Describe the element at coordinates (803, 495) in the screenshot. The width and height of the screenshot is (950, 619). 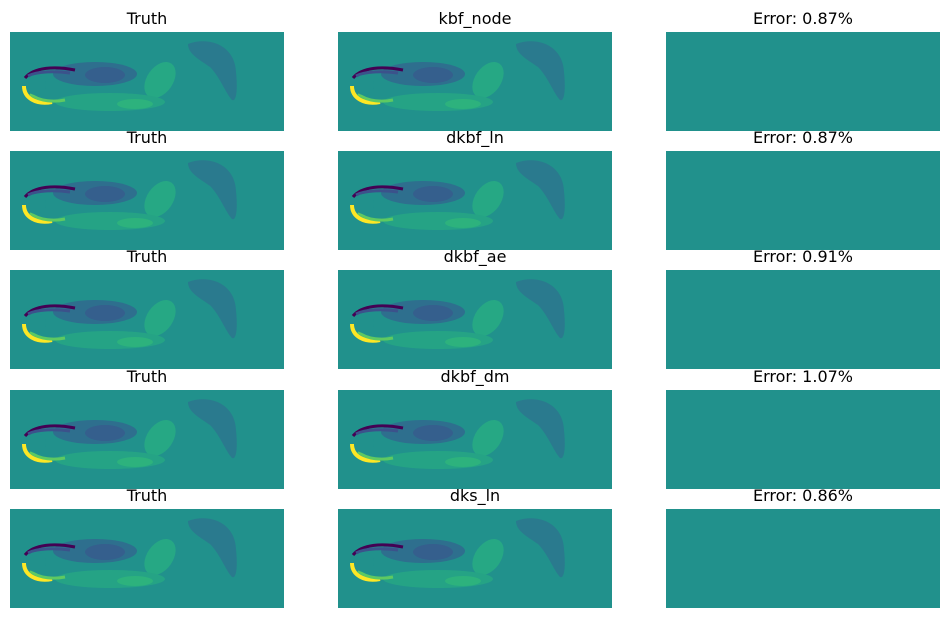
I see `panel-title: Error: 0.86%` at that location.